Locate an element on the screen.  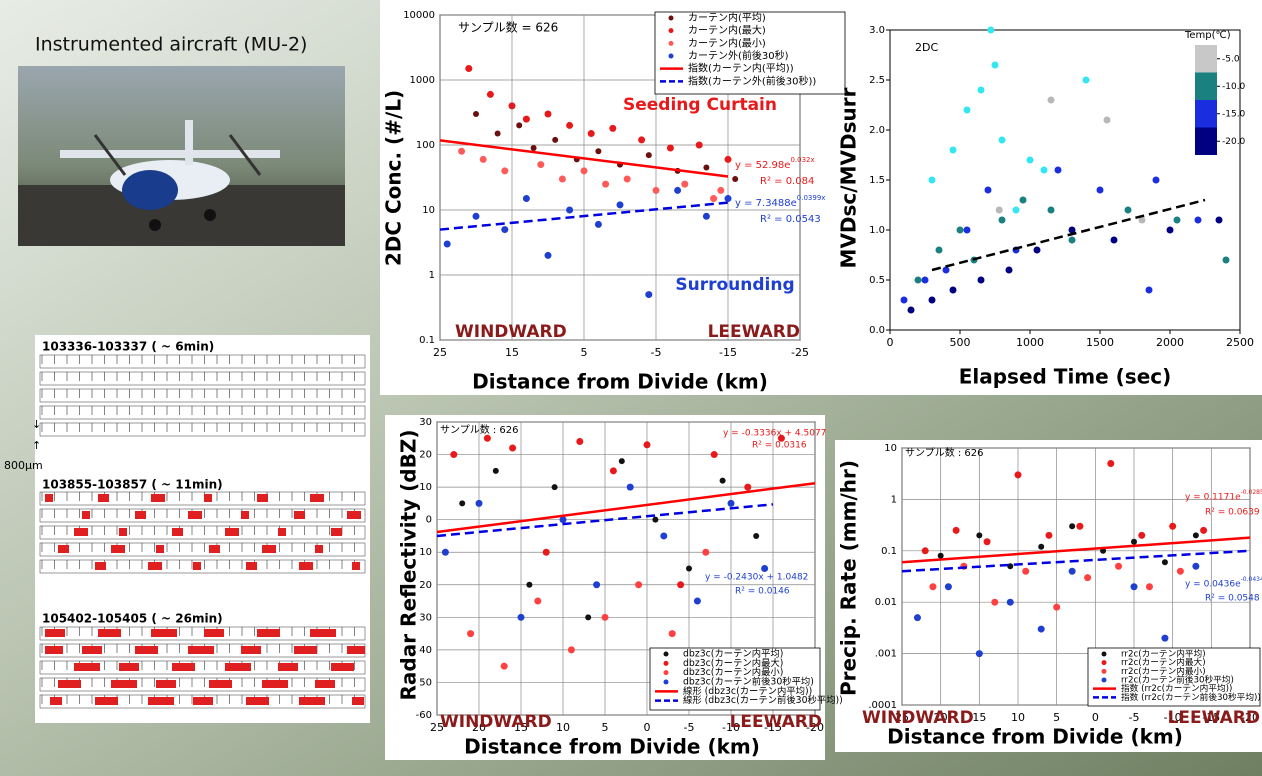
annotation: LEEWARD is located at coordinates (1214, 718).